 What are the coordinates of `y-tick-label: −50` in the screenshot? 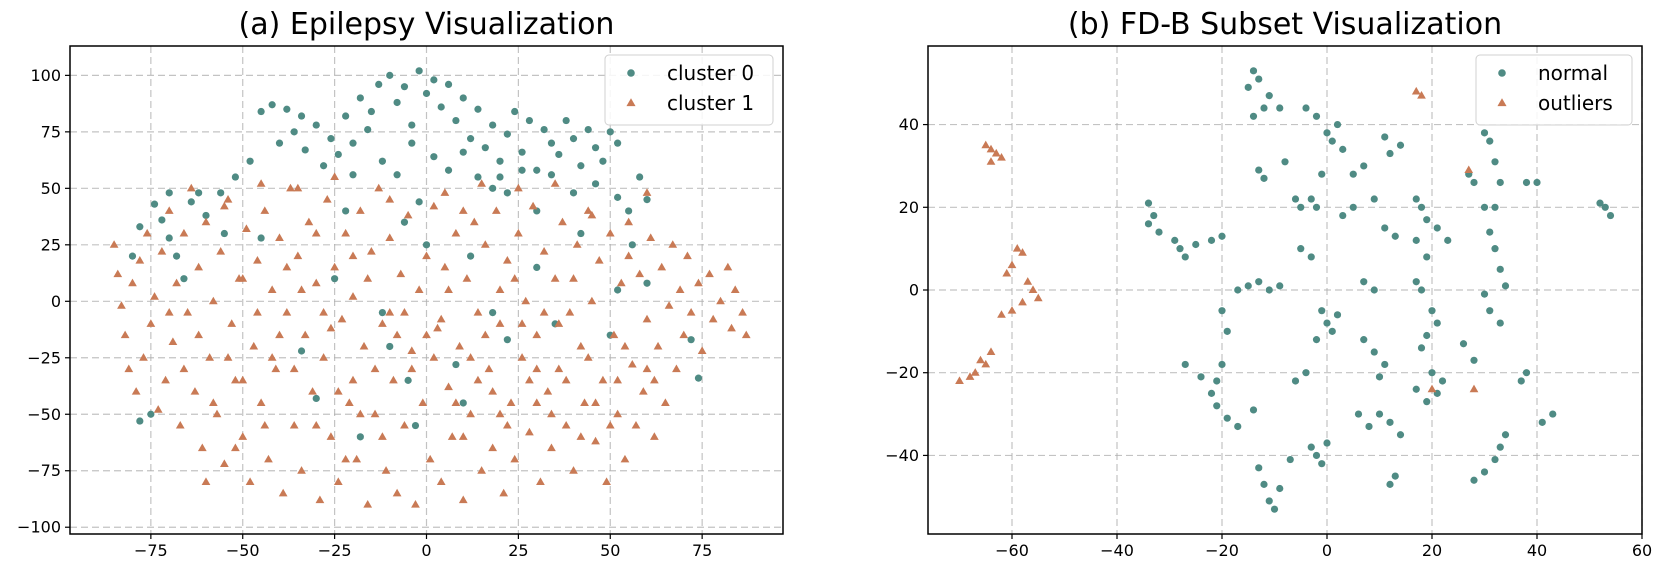 It's located at (44, 414).